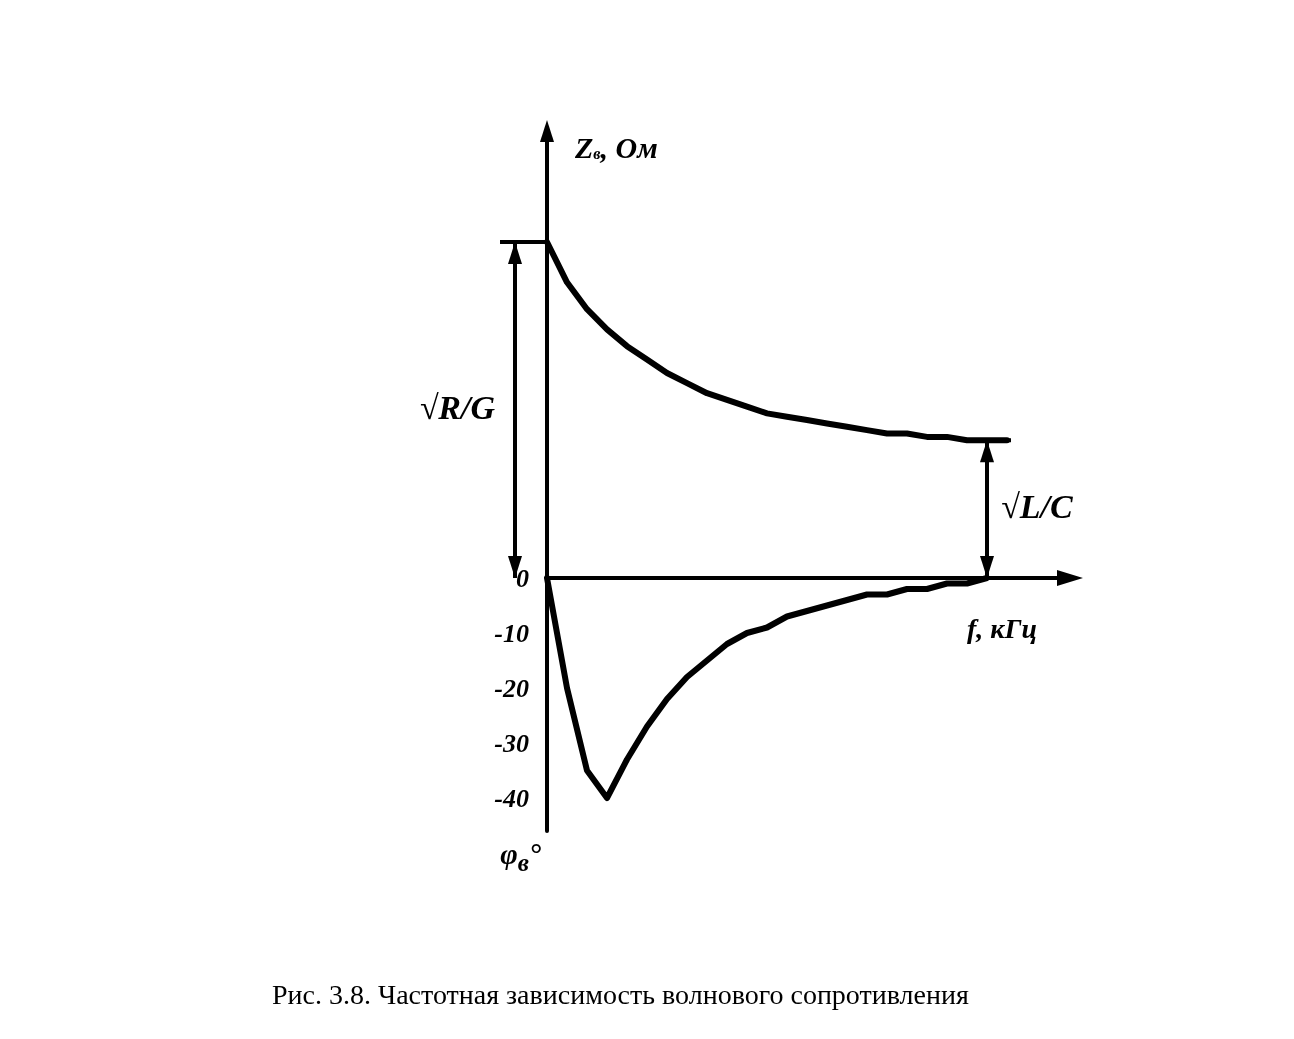  What do you see at coordinates (620, 994) in the screenshot?
I see `text: Рис. 3.8. Частотная зависимость волнового сопротивления` at bounding box center [620, 994].